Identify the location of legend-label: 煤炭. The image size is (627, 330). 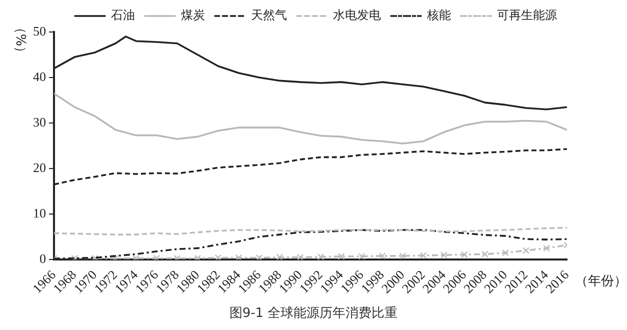
(193, 15).